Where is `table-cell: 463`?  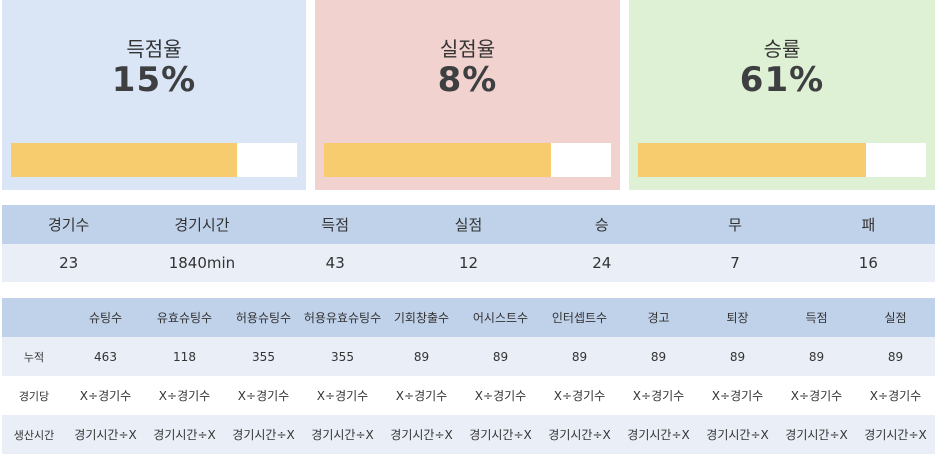
table-cell: 463 is located at coordinates (105, 356).